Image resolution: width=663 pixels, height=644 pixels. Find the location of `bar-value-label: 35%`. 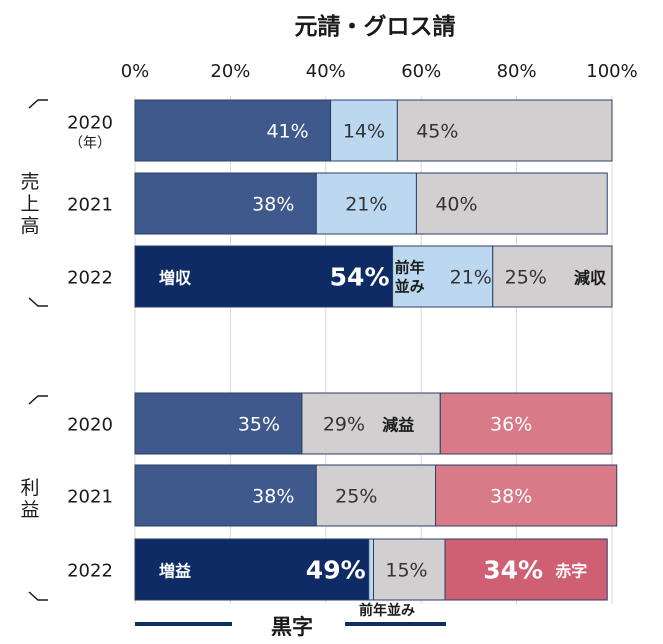

bar-value-label: 35% is located at coordinates (259, 425).